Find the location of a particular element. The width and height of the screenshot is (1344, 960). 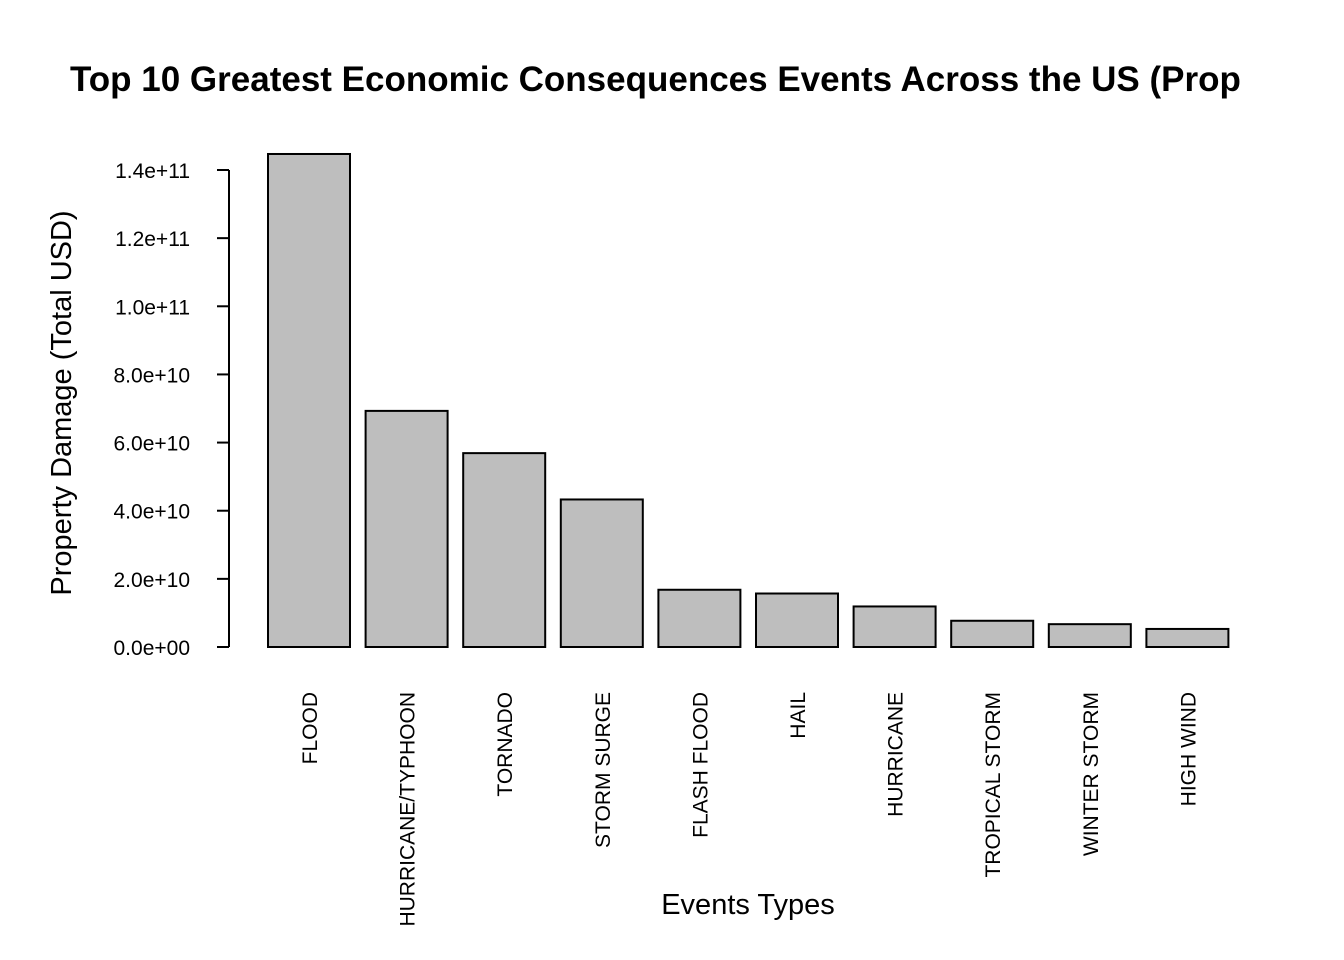

y-tick-label: 2.0e+10 is located at coordinates (152, 580).